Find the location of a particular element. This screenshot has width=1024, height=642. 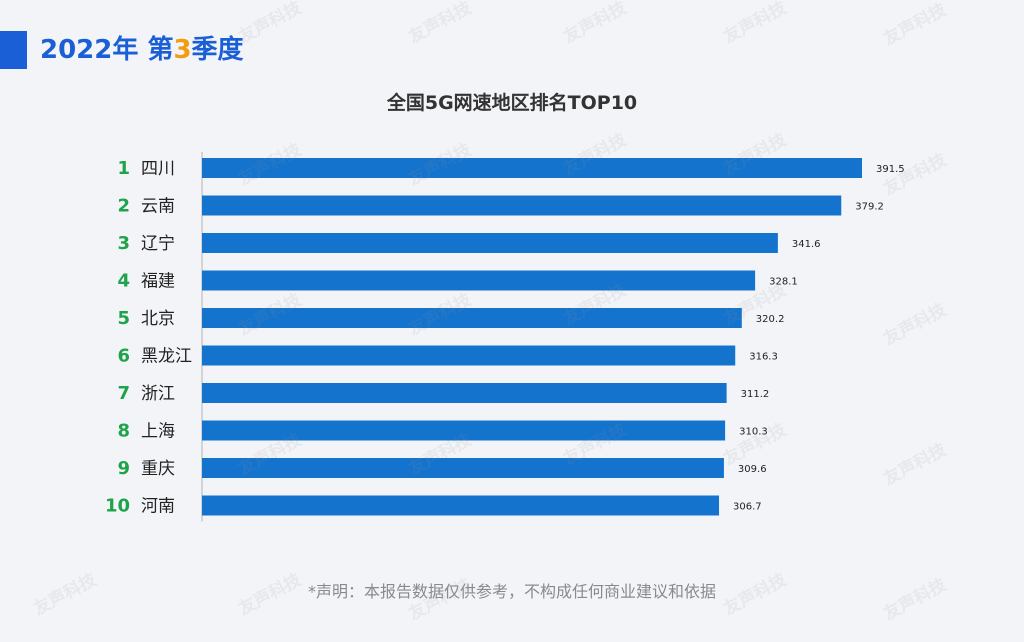

header-year: 2022年 is located at coordinates (89, 50).